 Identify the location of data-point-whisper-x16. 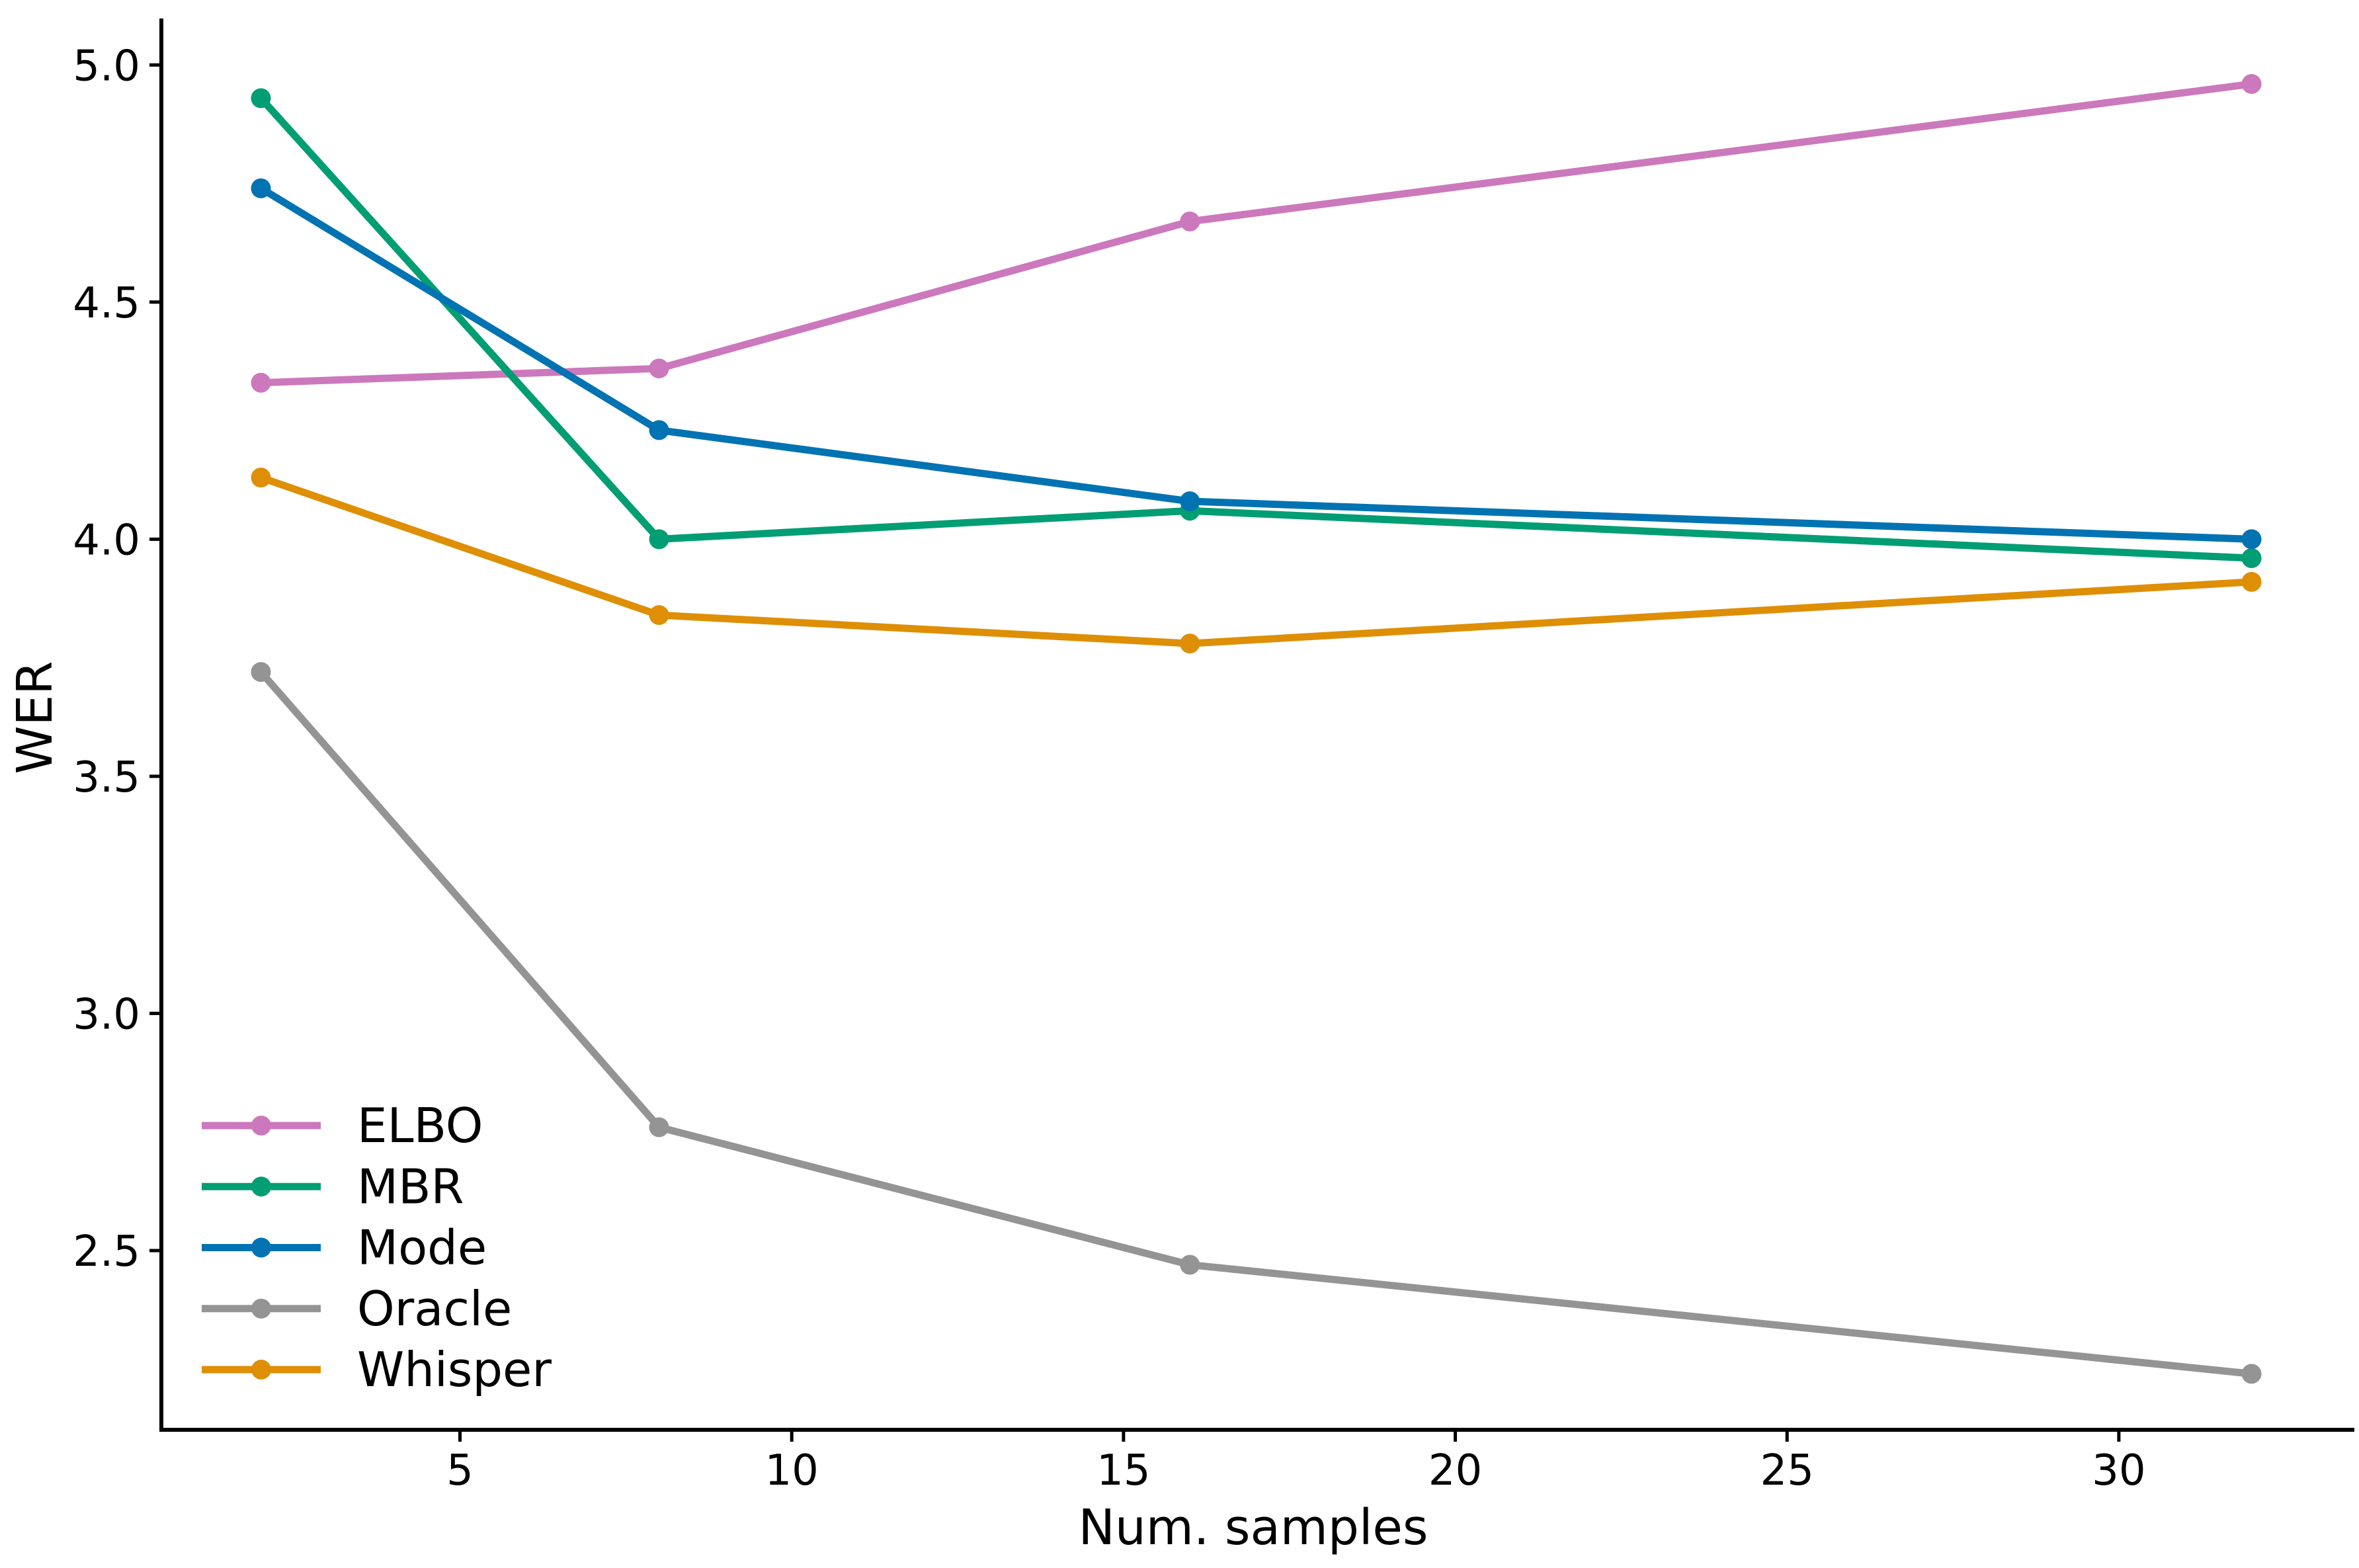
(1190, 644).